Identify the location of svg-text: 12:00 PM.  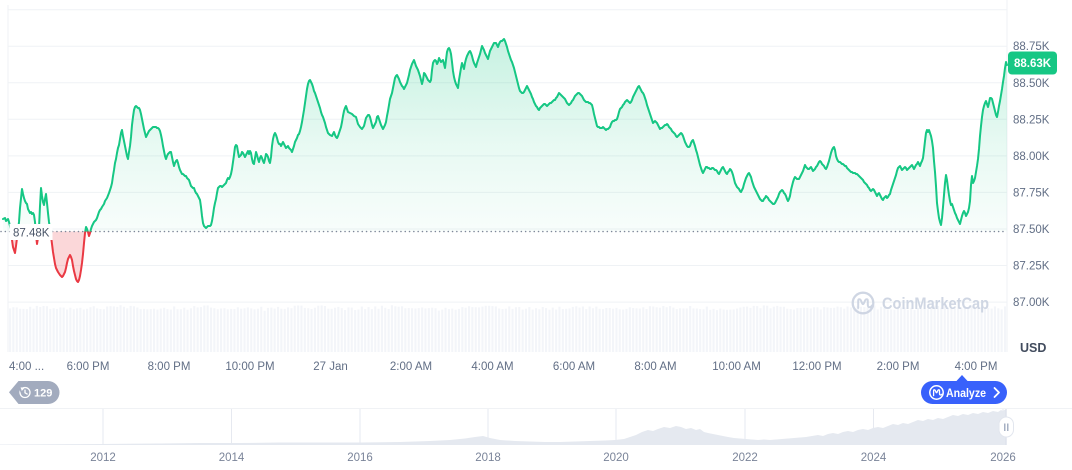
(816, 367).